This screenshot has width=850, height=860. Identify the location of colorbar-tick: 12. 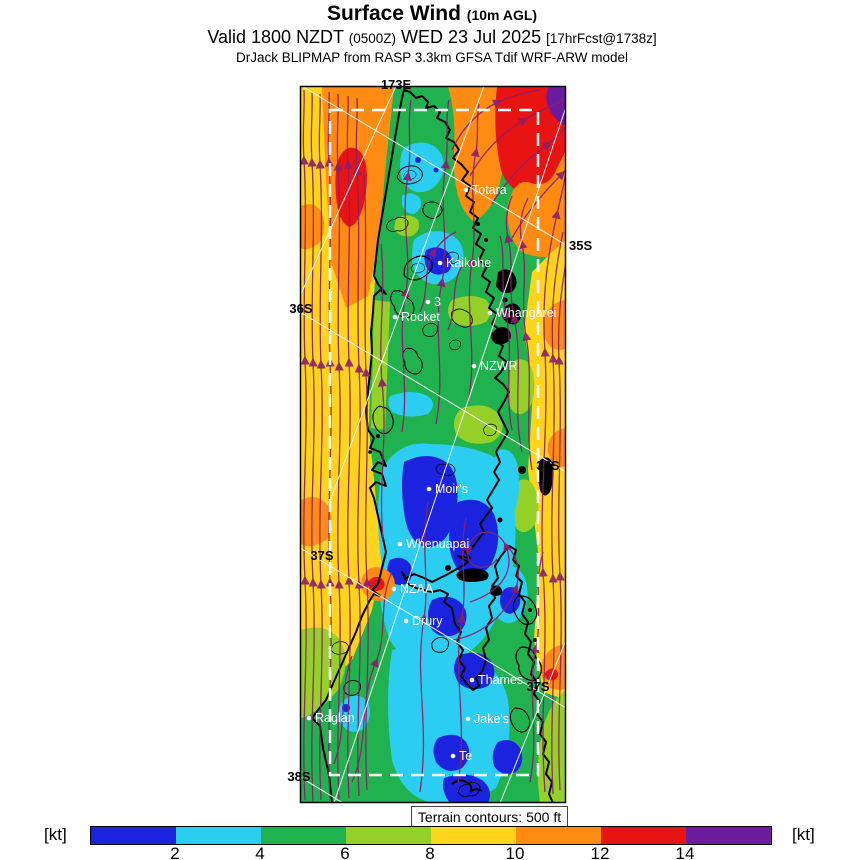
(600, 852).